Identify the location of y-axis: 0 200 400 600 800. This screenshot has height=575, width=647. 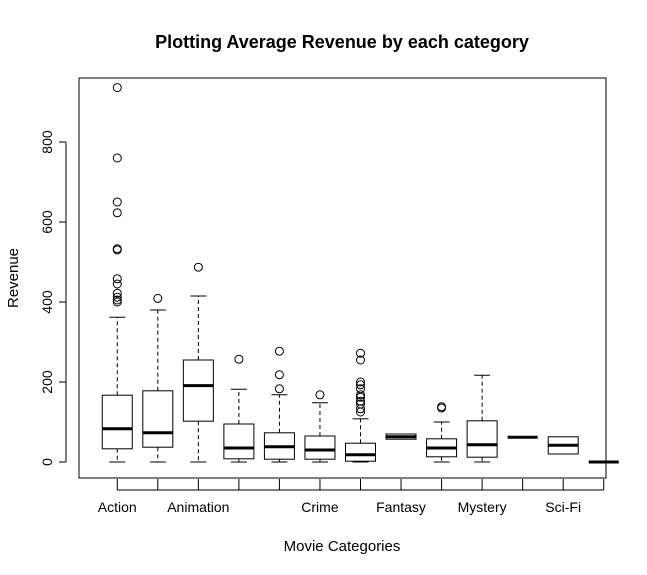
(53, 298).